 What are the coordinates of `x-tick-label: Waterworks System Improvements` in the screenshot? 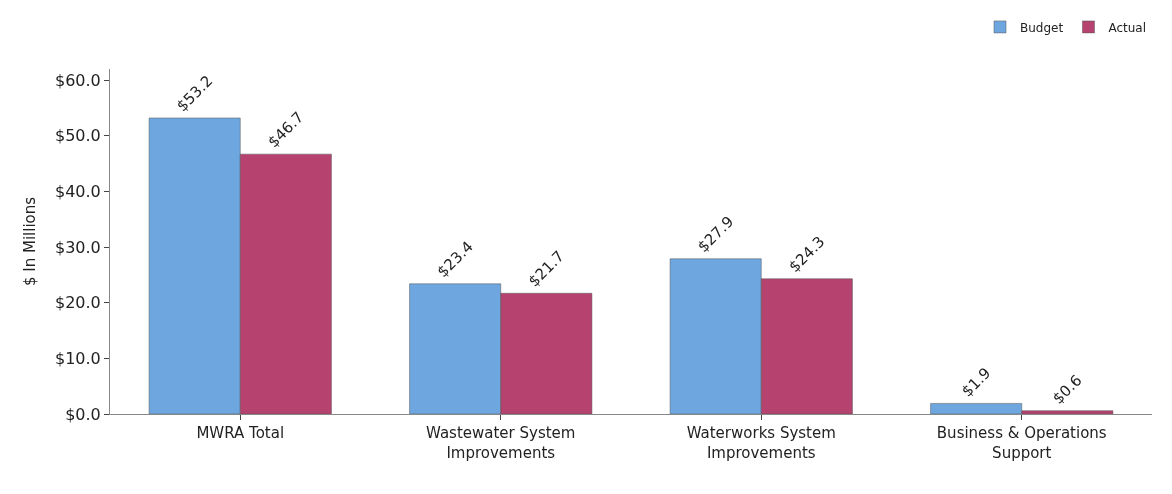 It's located at (761, 443).